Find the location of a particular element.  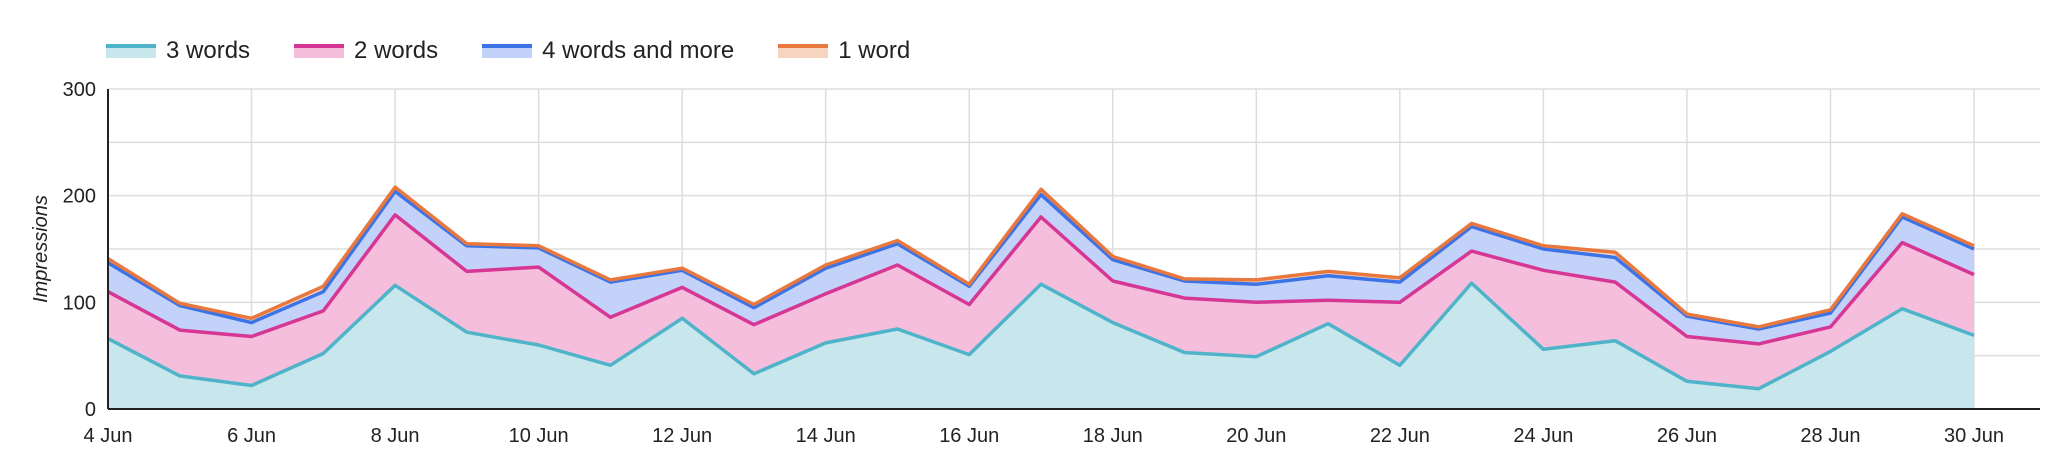

legend-label-3-words: 3 words is located at coordinates (208, 50).